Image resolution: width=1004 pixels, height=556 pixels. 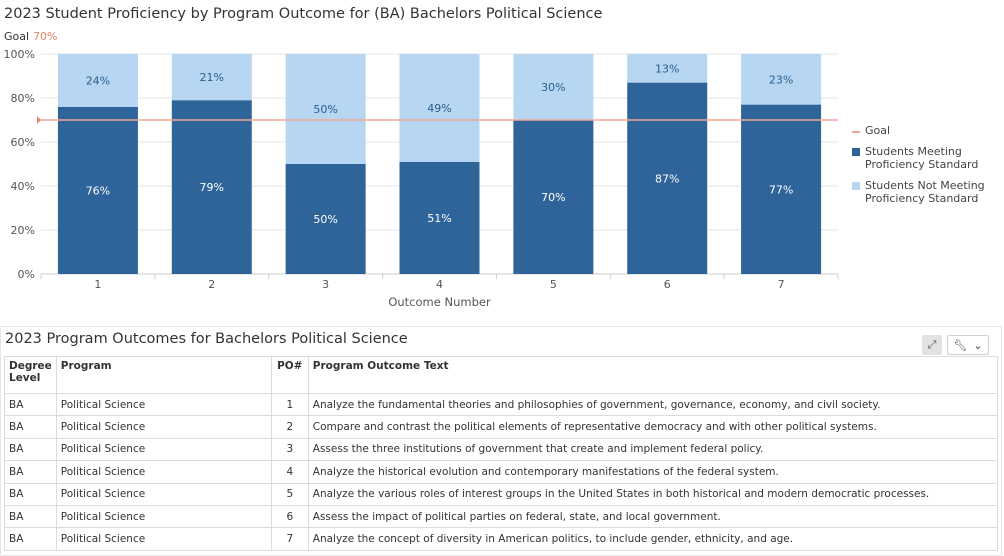 I want to click on expand-icon: ⤢, so click(x=932, y=344).